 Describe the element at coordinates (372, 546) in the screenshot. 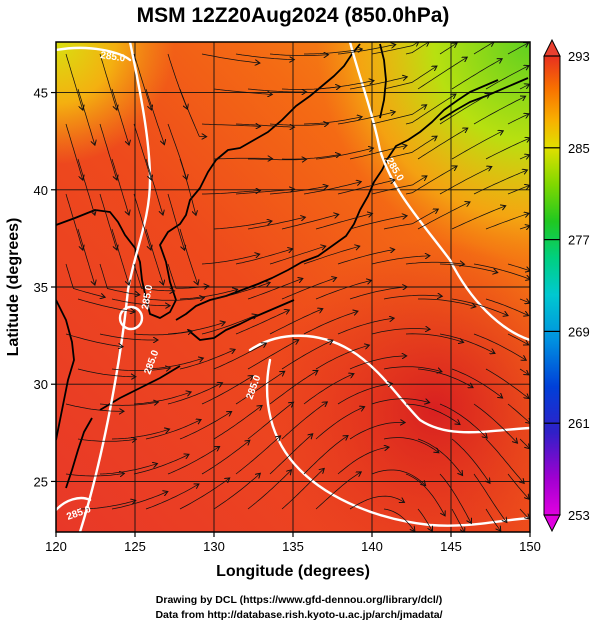

I see `x-tick-label: 140` at that location.